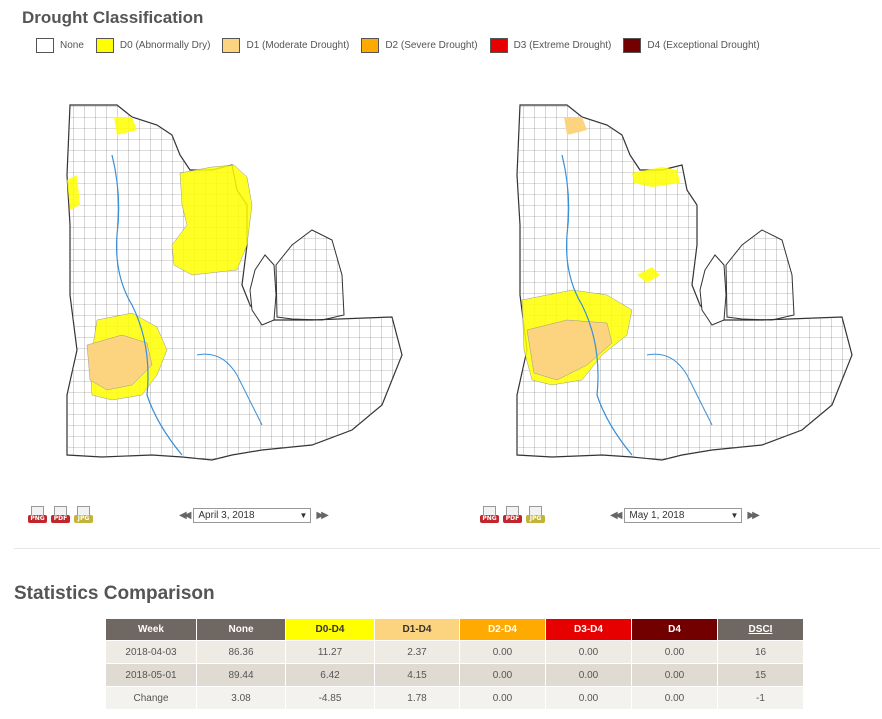 The width and height of the screenshot is (882, 719). What do you see at coordinates (760, 629) in the screenshot?
I see `header-dsci-link: DSCI` at bounding box center [760, 629].